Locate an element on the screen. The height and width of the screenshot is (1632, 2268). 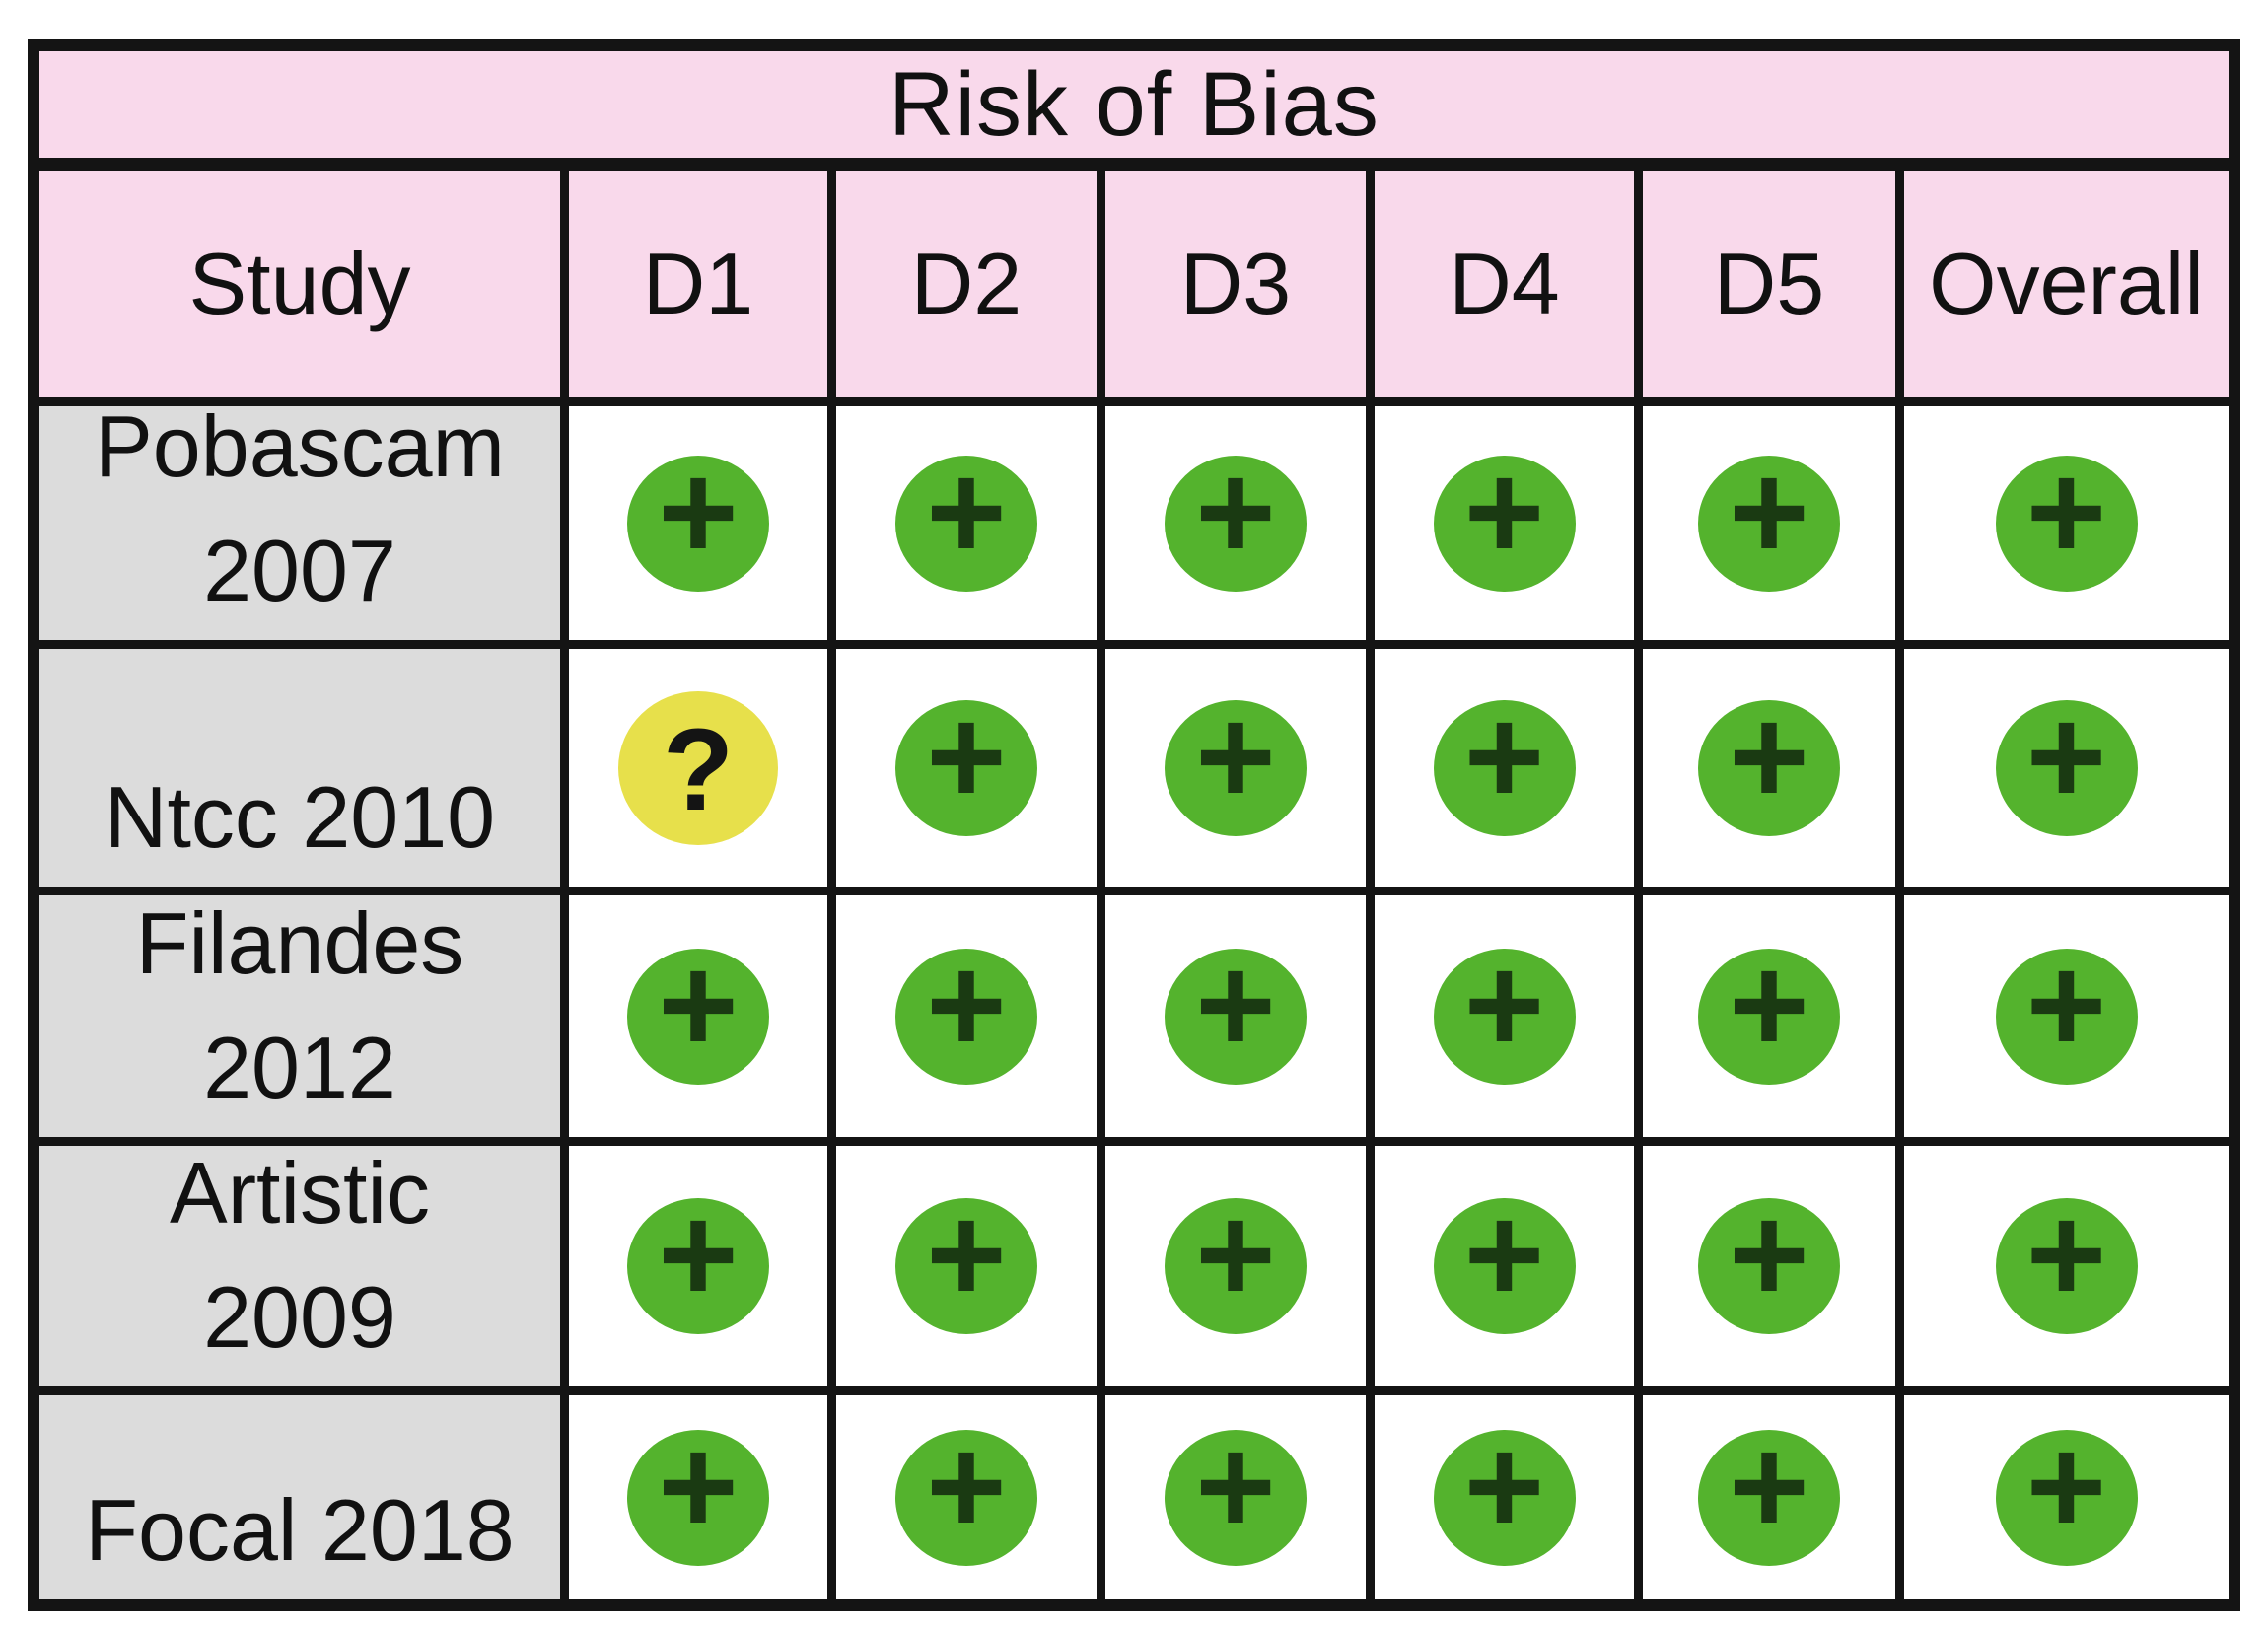
column-header-d1: D1 is located at coordinates (698, 284).